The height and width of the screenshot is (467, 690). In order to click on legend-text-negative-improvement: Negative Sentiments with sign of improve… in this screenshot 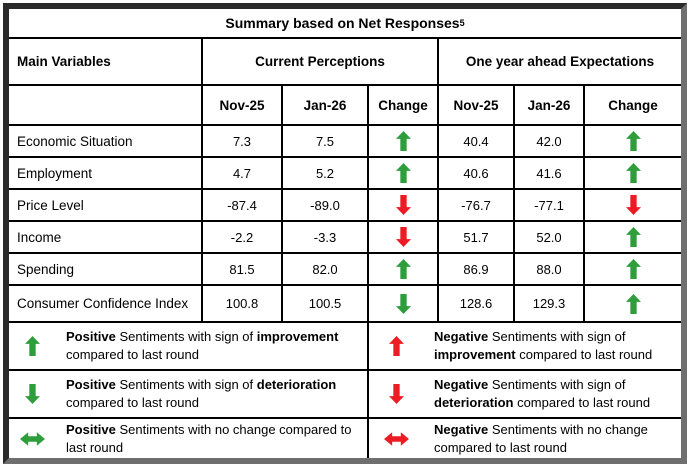, I will do `click(552, 345)`.